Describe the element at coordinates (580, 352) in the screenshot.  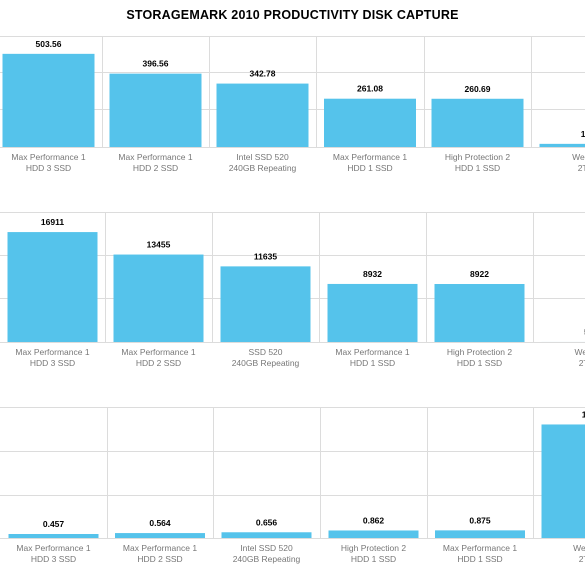
I see `category-label-2-6-line1: Weste` at that location.